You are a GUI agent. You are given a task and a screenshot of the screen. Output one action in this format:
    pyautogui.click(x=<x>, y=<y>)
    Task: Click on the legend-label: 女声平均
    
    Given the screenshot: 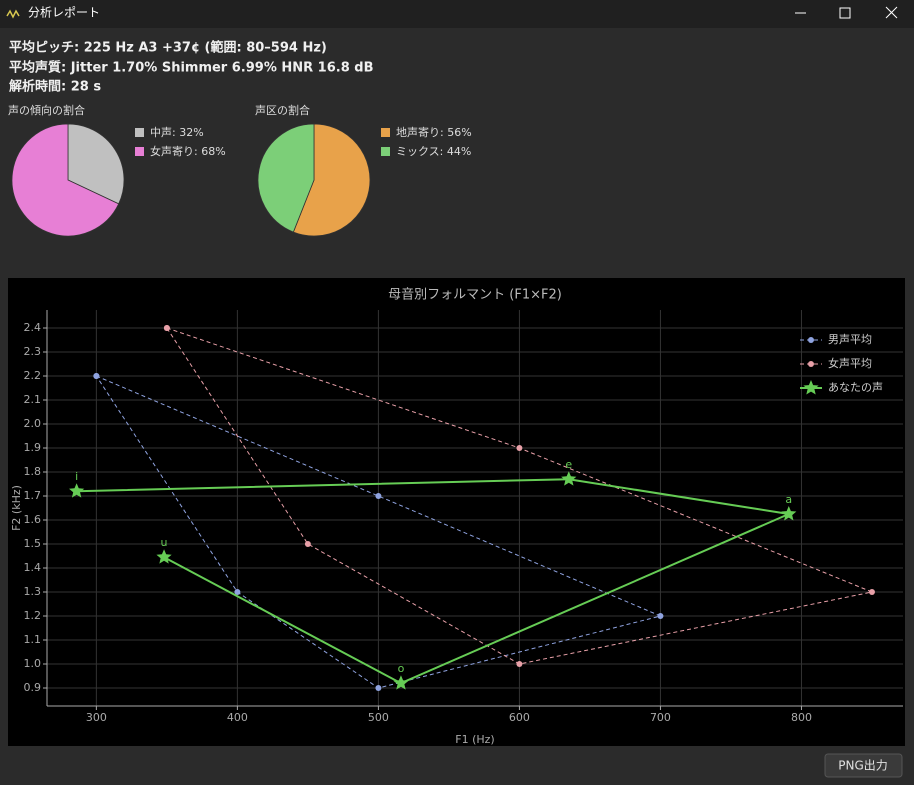 What is the action you would take?
    pyautogui.click(x=850, y=363)
    